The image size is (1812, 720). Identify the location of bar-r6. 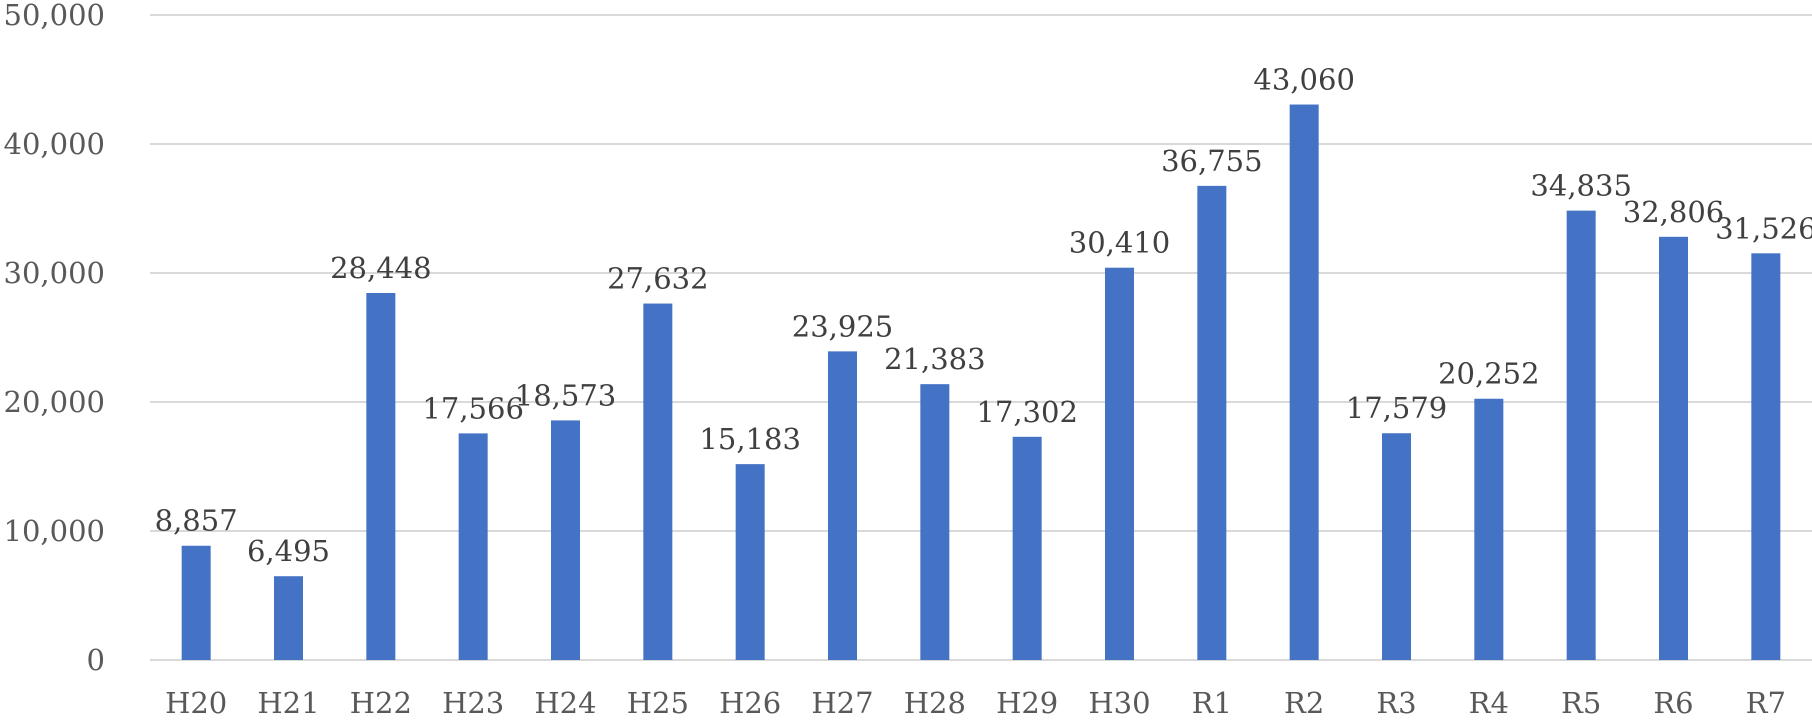
(1673, 448).